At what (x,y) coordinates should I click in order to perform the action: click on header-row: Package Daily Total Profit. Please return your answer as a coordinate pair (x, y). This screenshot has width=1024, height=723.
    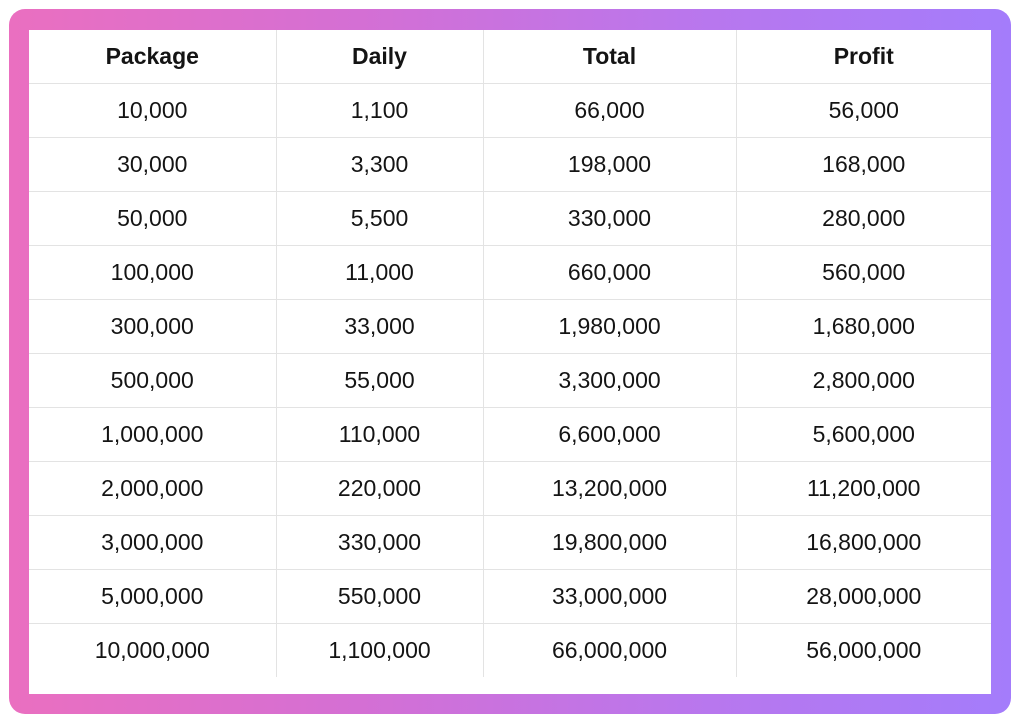
    Looking at the image, I should click on (510, 57).